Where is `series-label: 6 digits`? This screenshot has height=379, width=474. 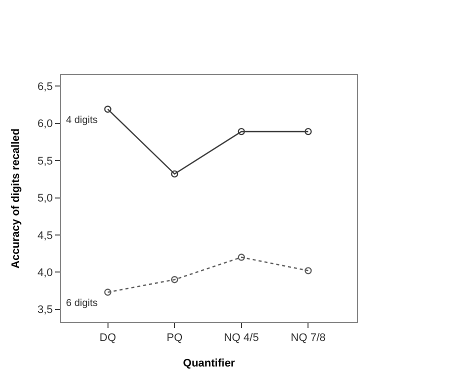 series-label: 6 digits is located at coordinates (82, 303).